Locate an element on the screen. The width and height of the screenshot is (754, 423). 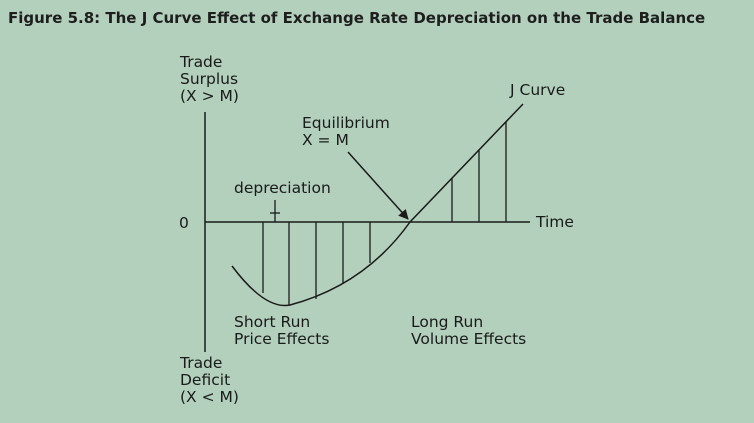
y-axis-top-label-line1: Trade is located at coordinates (200, 62).